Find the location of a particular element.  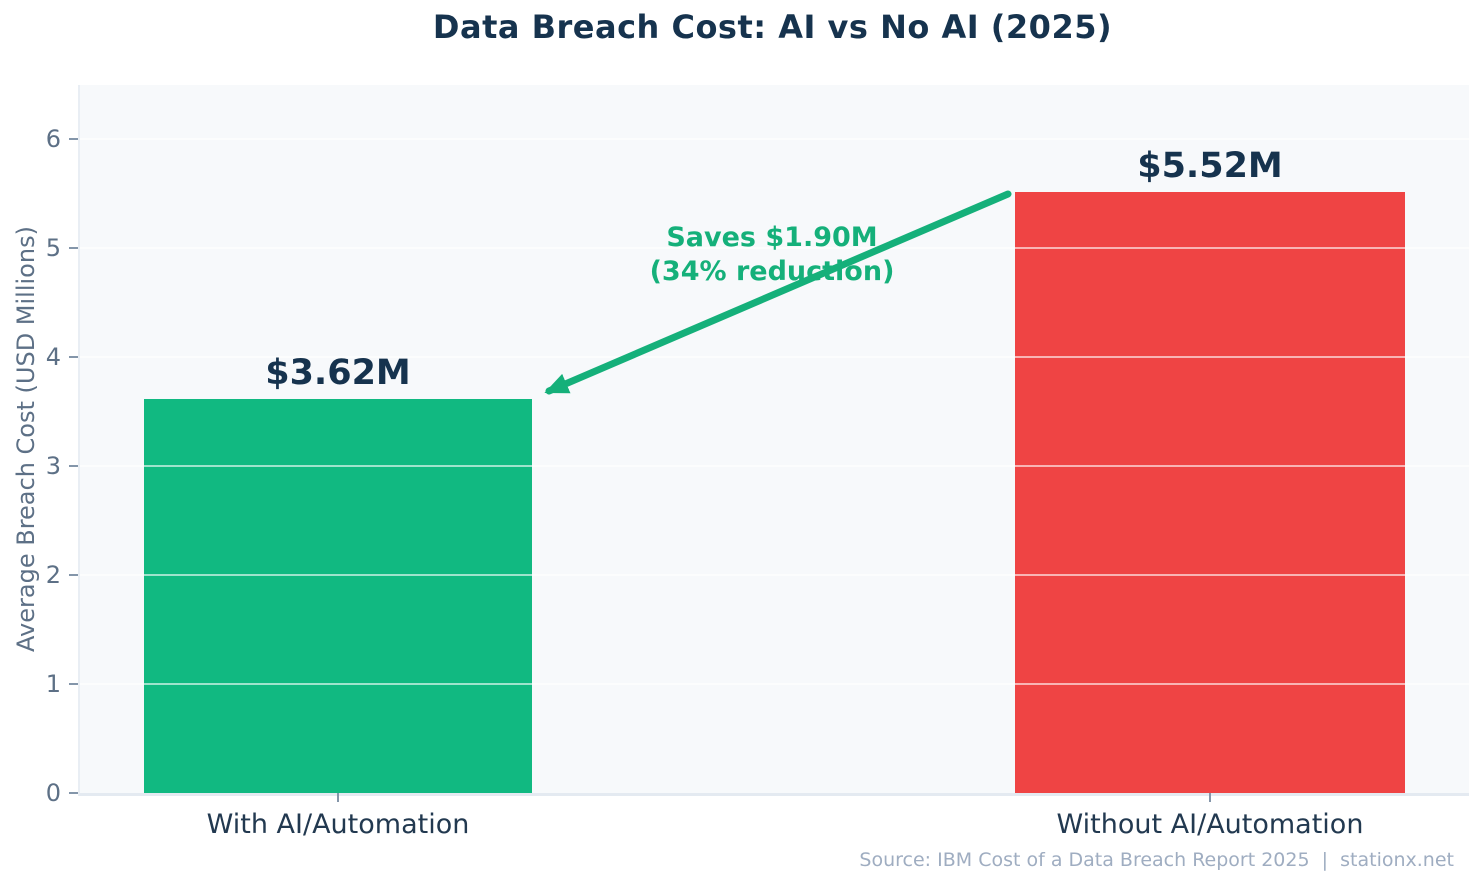

bar-with-ai is located at coordinates (338, 596).